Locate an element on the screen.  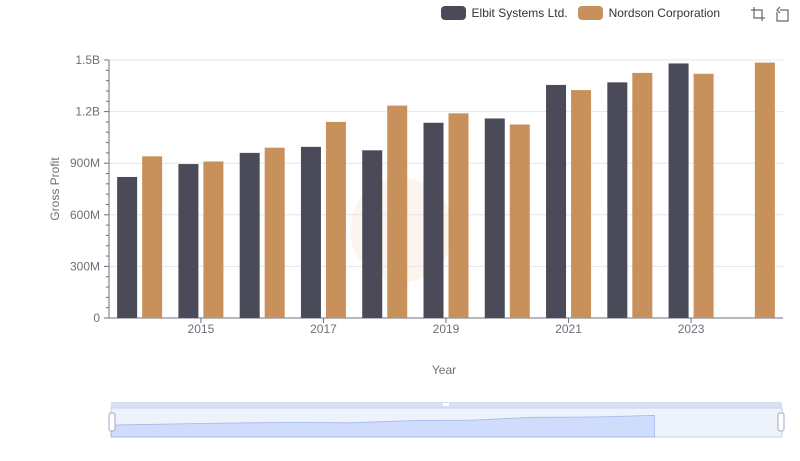
y-tick-label: 0 is located at coordinates (96, 318).